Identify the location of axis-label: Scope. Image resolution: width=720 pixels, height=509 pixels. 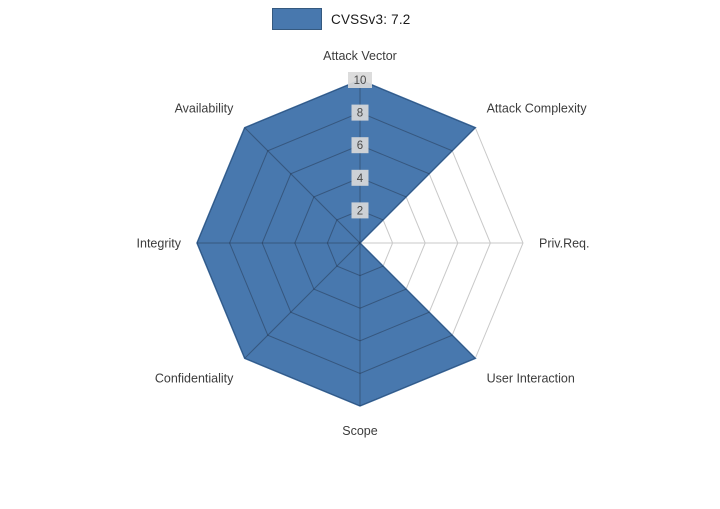
(359, 431).